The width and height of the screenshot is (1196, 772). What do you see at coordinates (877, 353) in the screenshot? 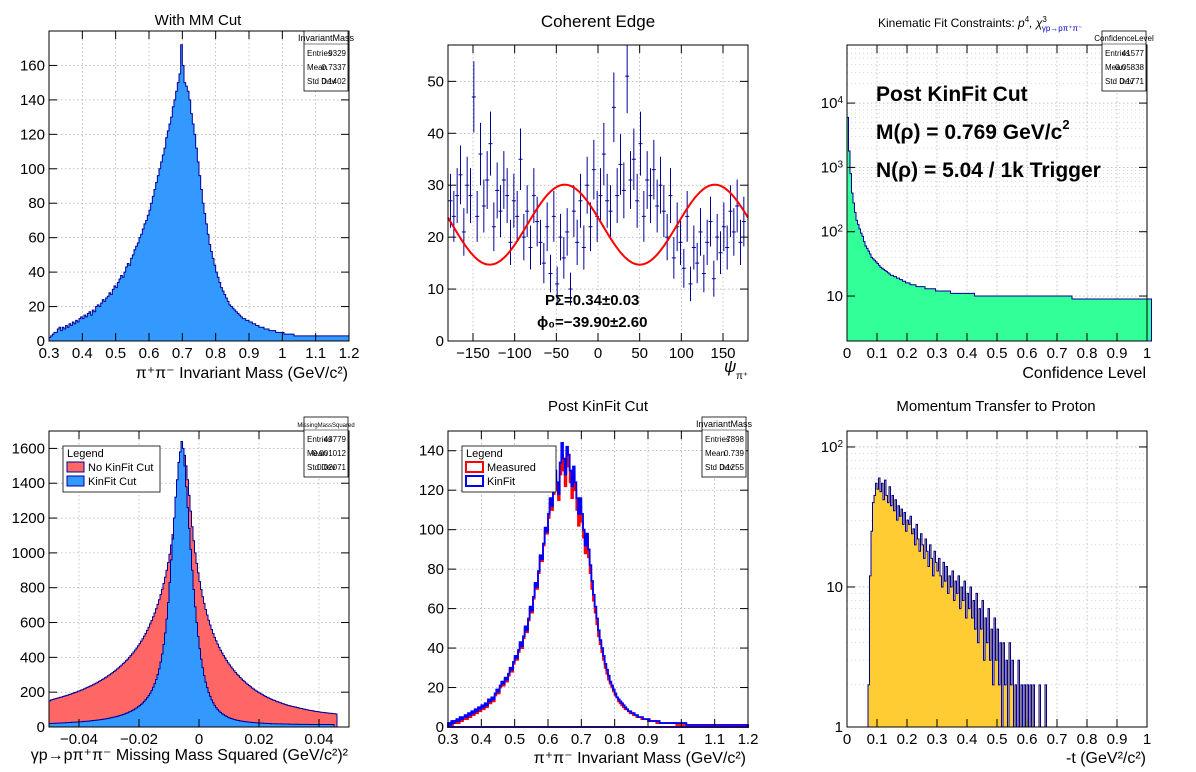
I see `x-tick-label: 0.1` at bounding box center [877, 353].